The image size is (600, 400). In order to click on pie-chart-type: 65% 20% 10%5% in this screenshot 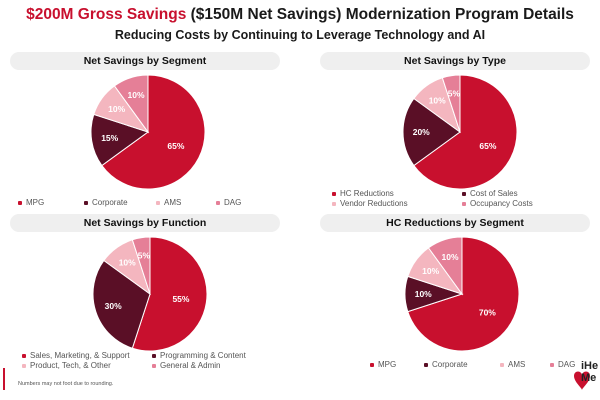, I will do `click(460, 132)`.